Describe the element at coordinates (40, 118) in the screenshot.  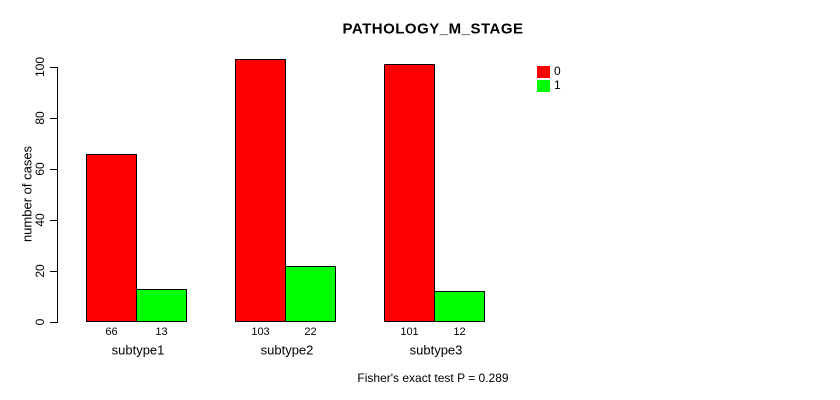
I see `y-tick-label: 80` at that location.